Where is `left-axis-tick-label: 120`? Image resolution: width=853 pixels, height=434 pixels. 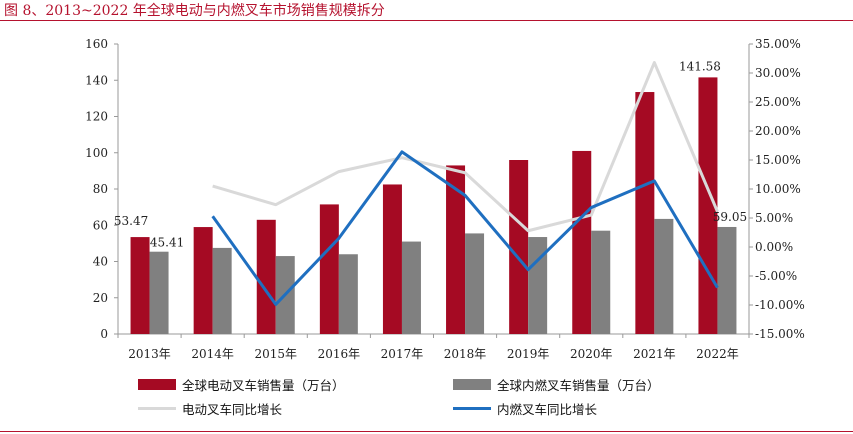 left-axis-tick-label: 120 is located at coordinates (96, 117).